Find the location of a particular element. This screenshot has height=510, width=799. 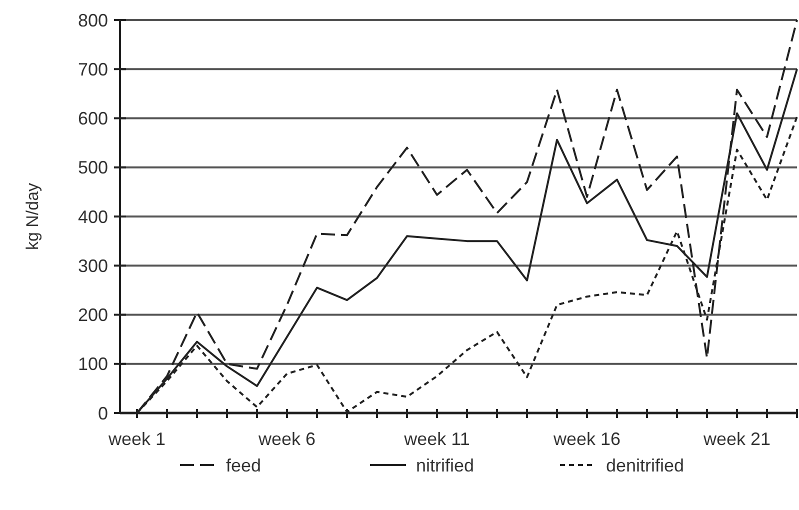

x-tick-label: week 21 is located at coordinates (736, 439).